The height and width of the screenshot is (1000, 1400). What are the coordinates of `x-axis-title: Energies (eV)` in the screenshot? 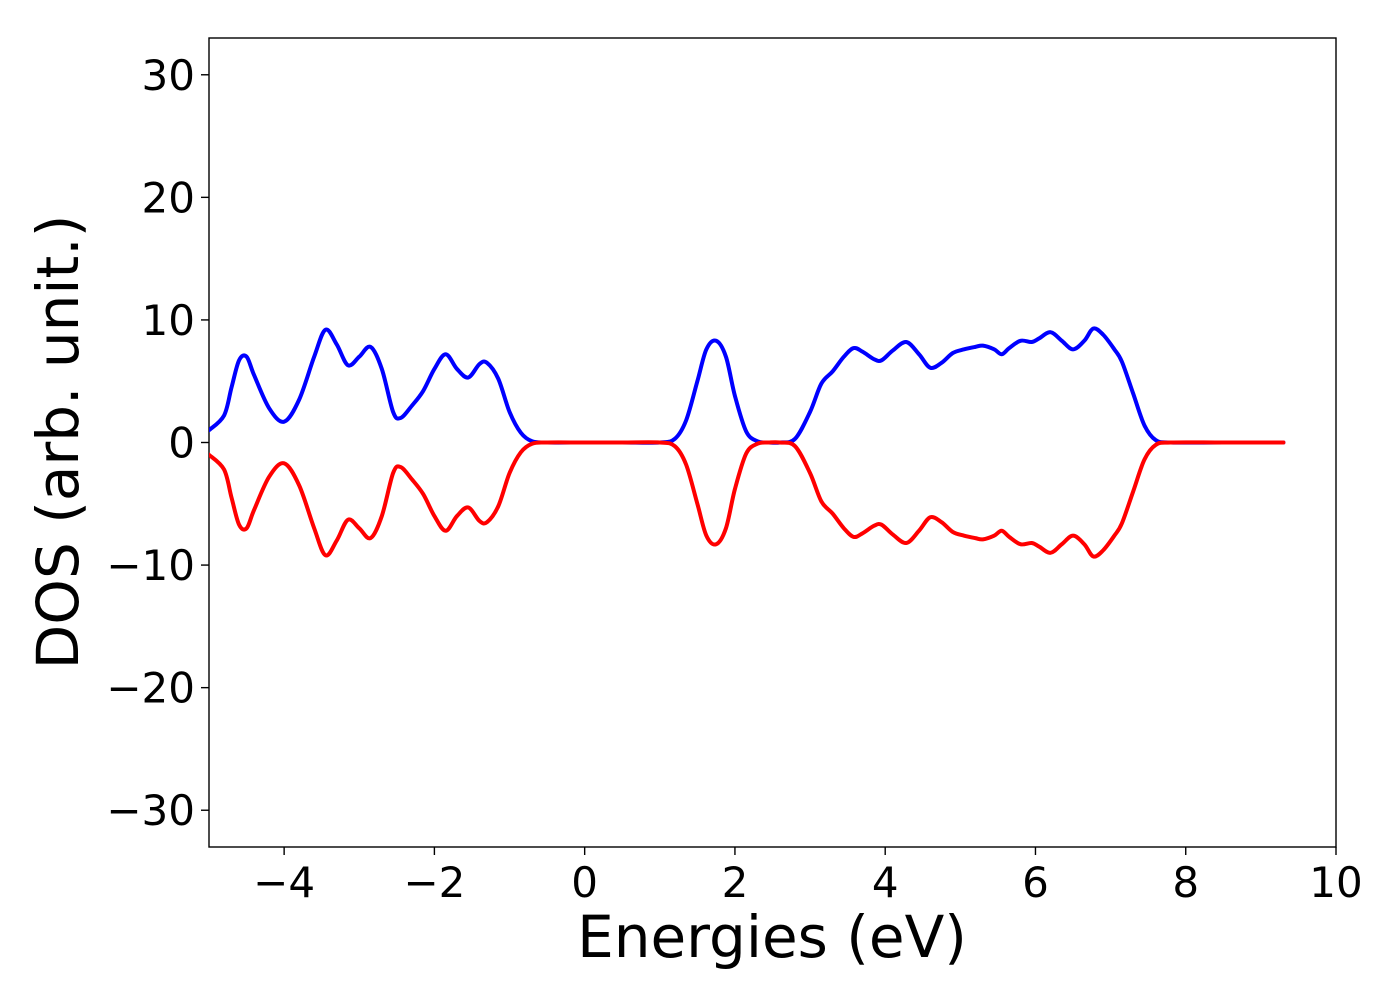 It's located at (772, 937).